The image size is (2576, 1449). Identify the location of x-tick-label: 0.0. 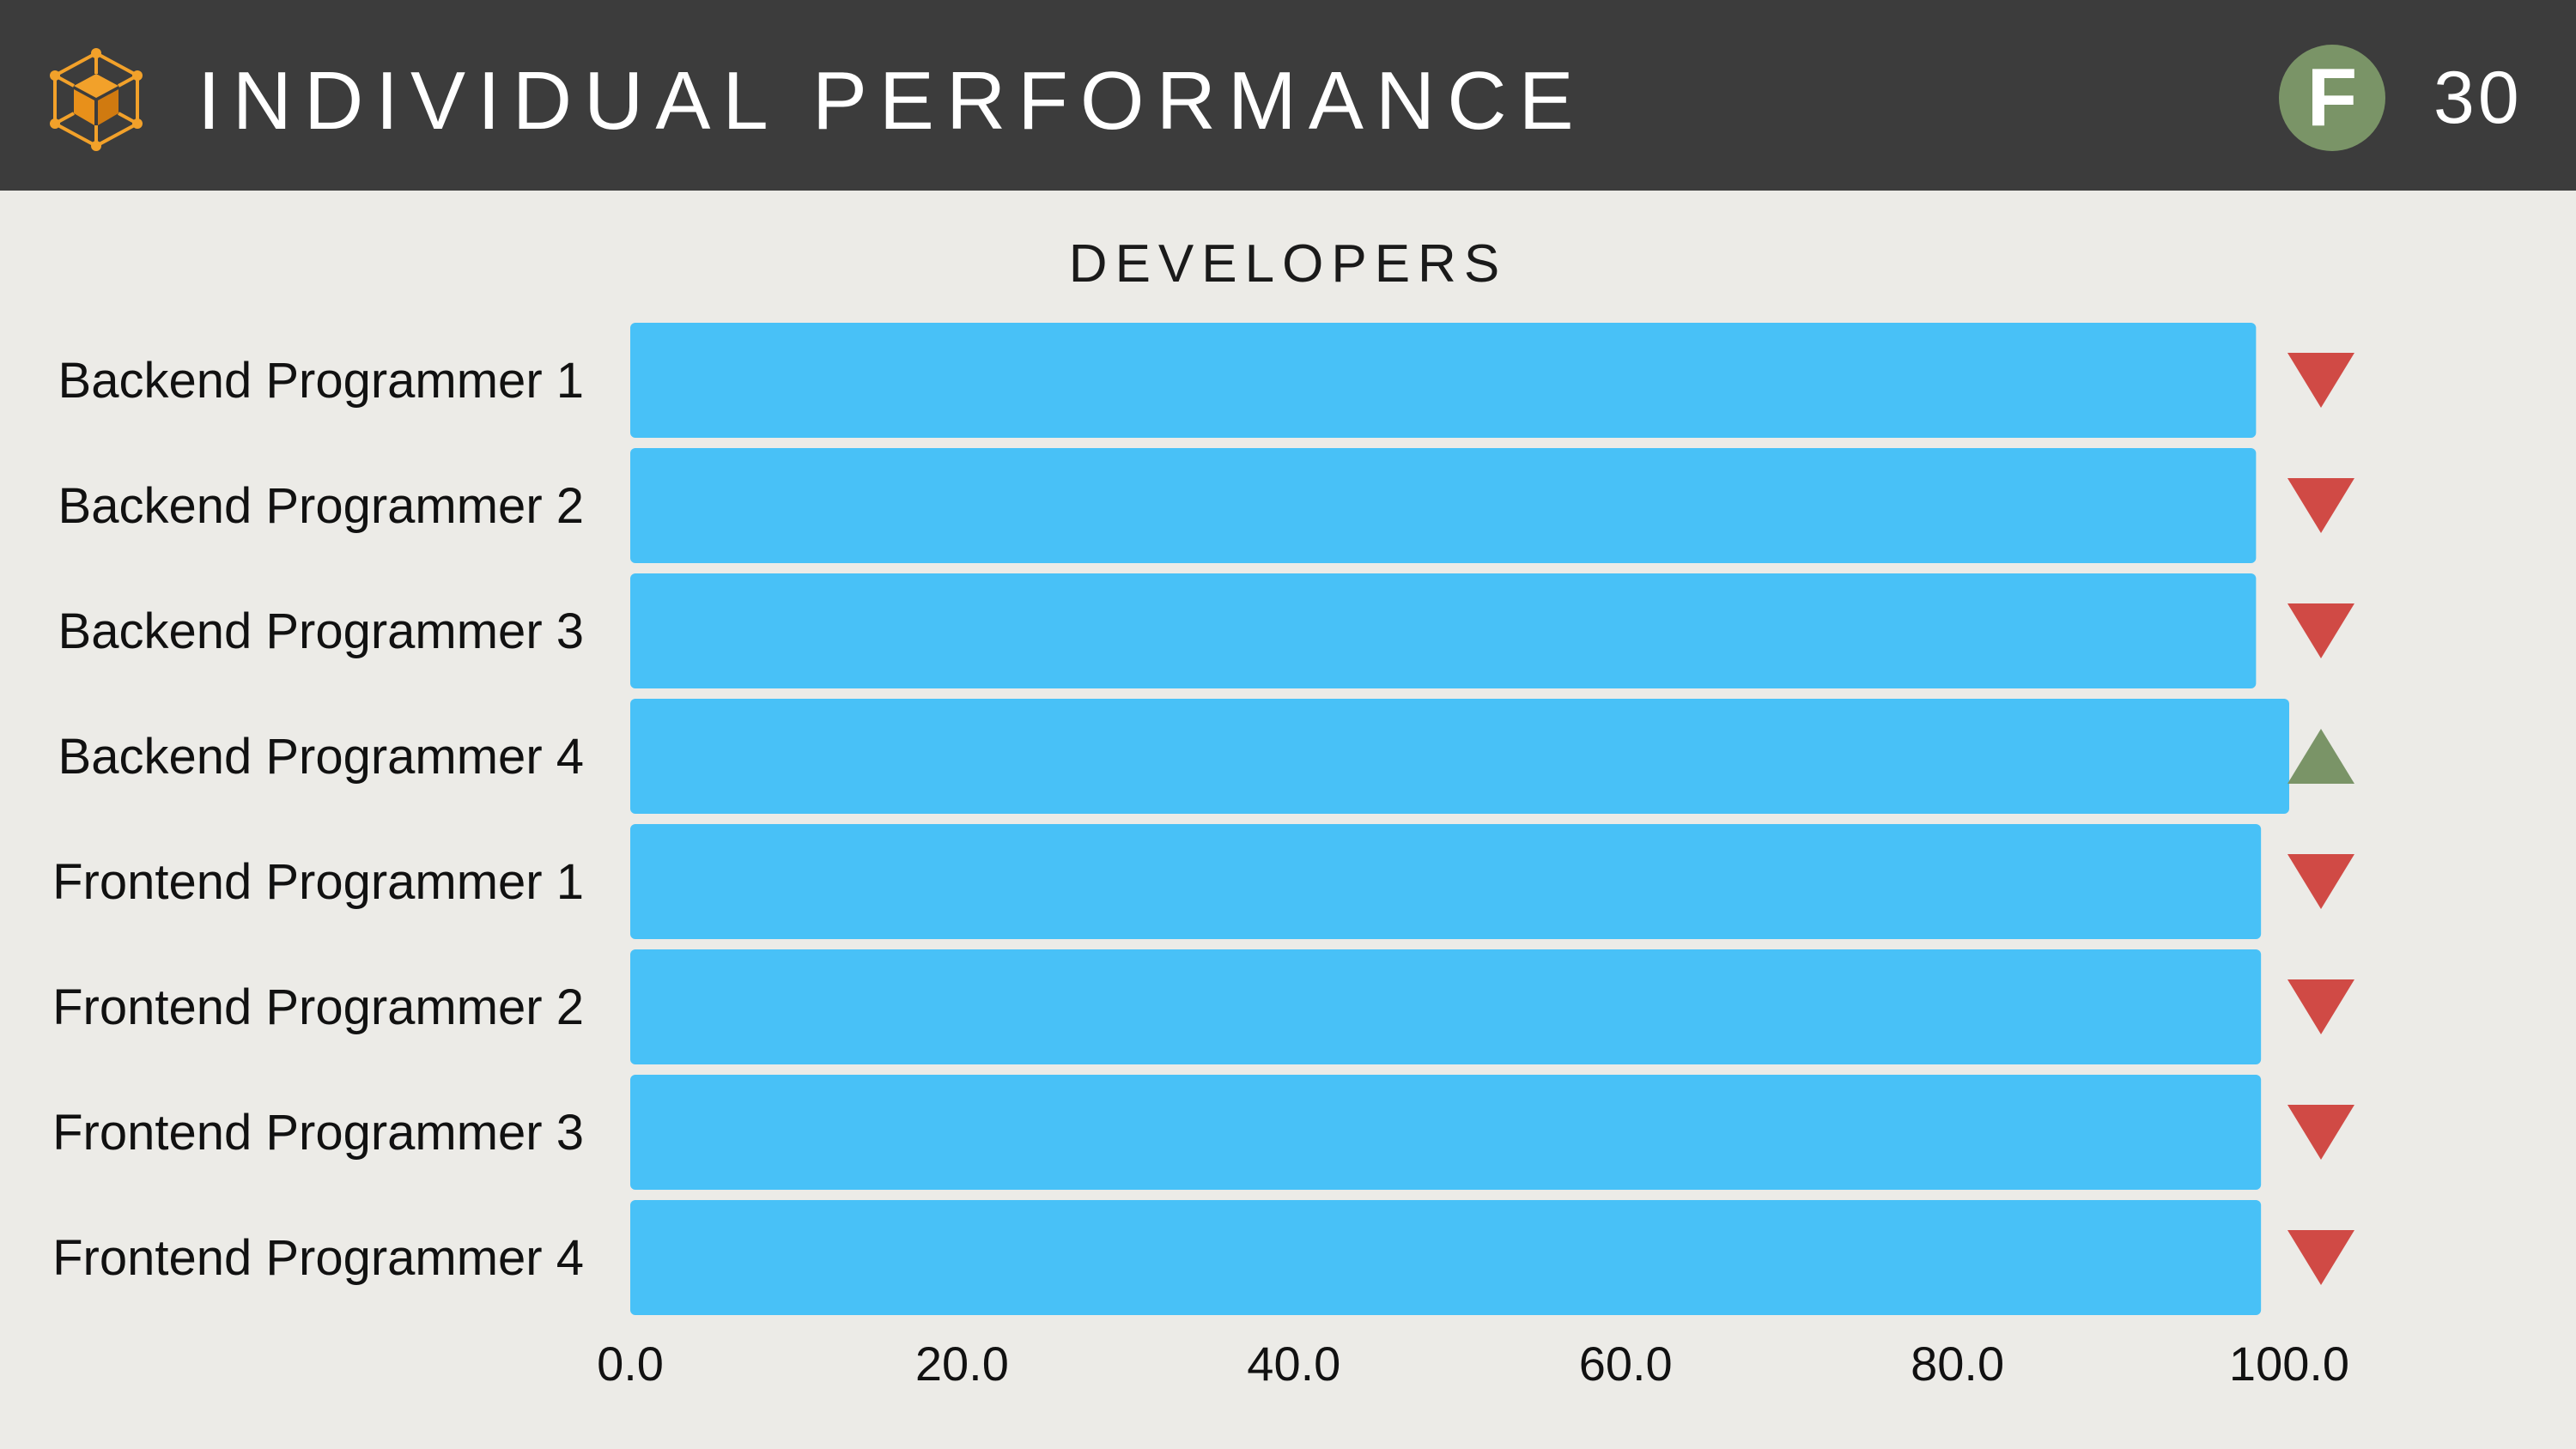
(630, 1364).